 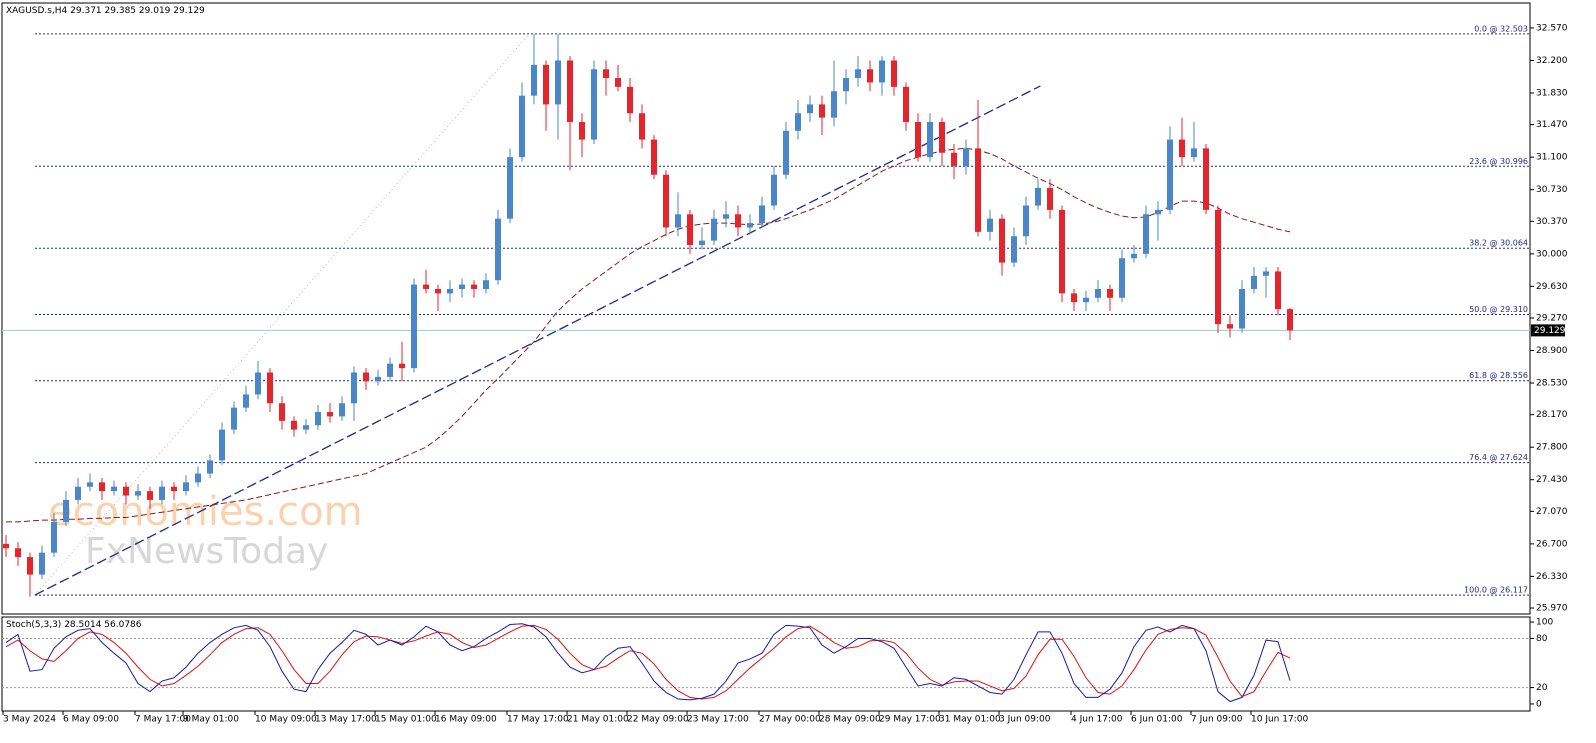 What do you see at coordinates (122, 625) in the screenshot?
I see `stoch-d: 56.0786` at bounding box center [122, 625].